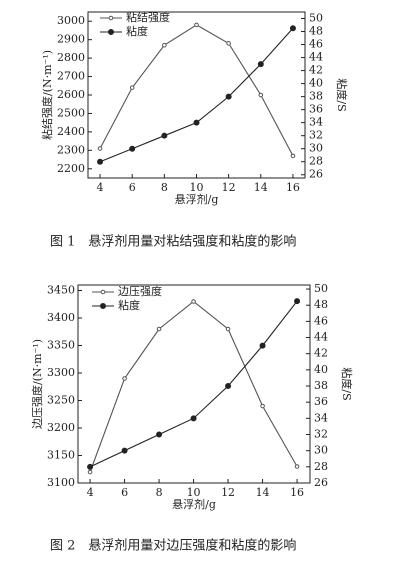 The width and height of the screenshot is (402, 569). I want to click on y-tick-label: 2400, so click(71, 131).